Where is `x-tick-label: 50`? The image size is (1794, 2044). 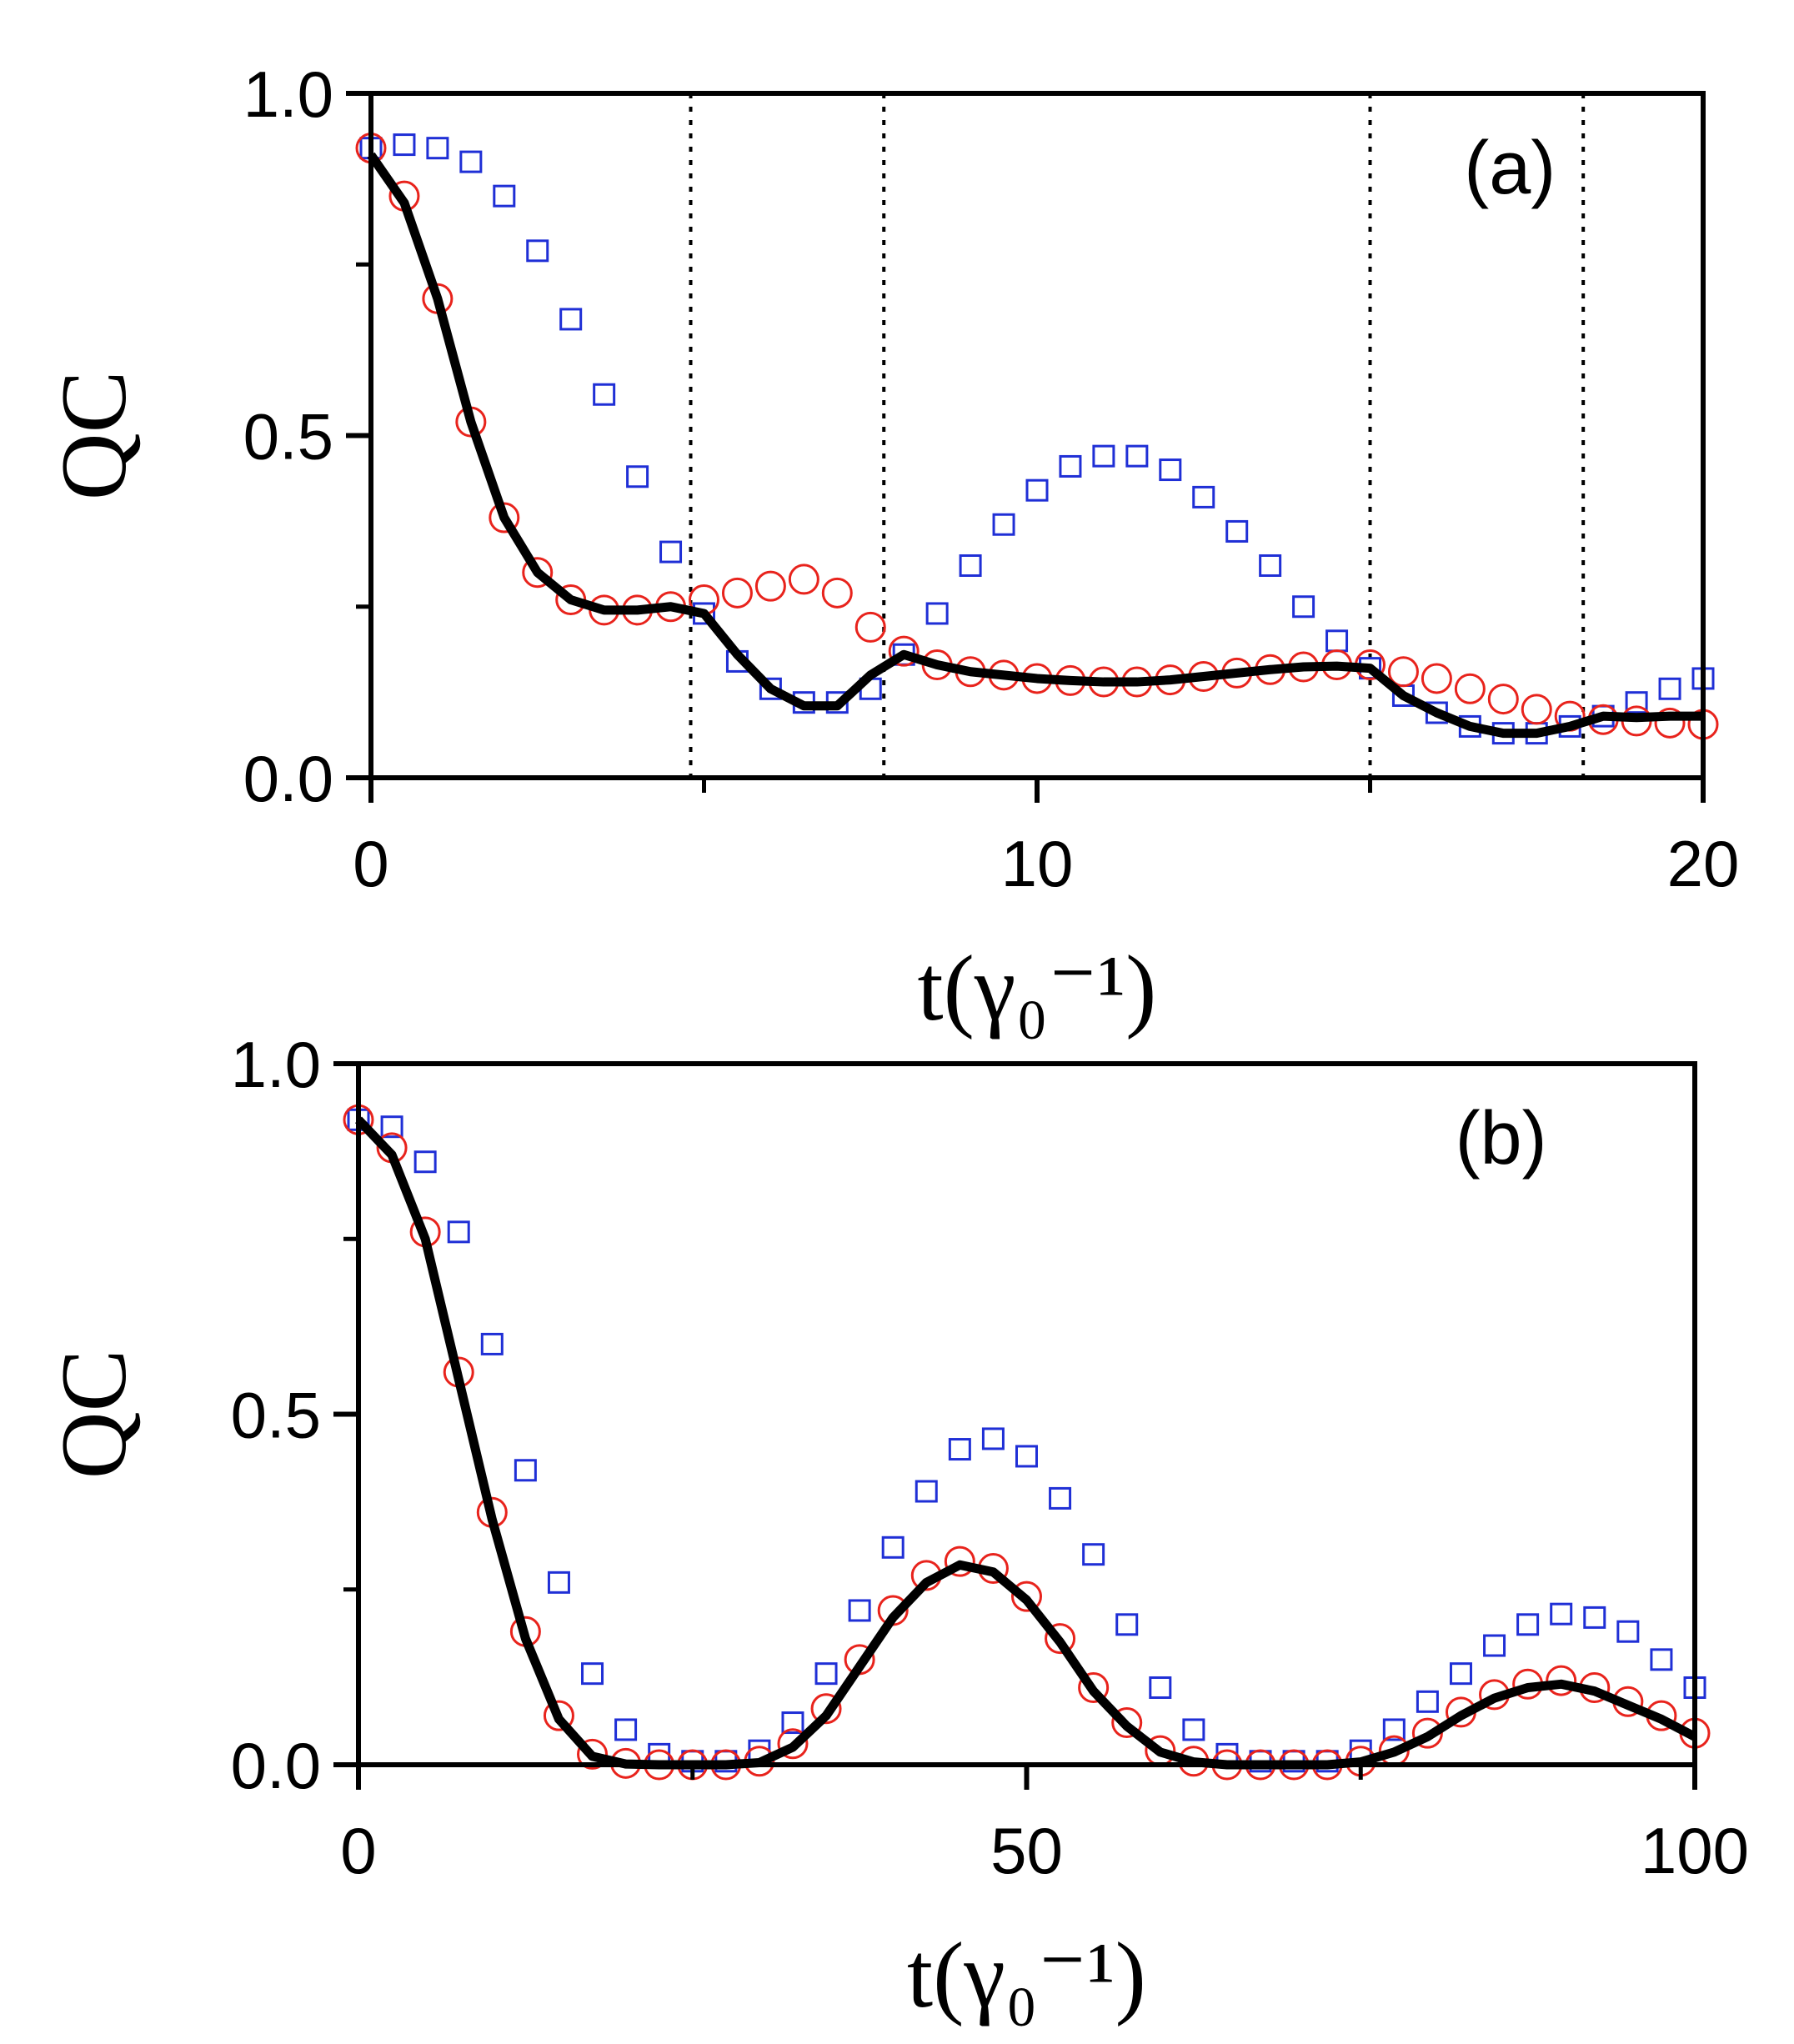 x-tick-label: 50 is located at coordinates (1026, 1850).